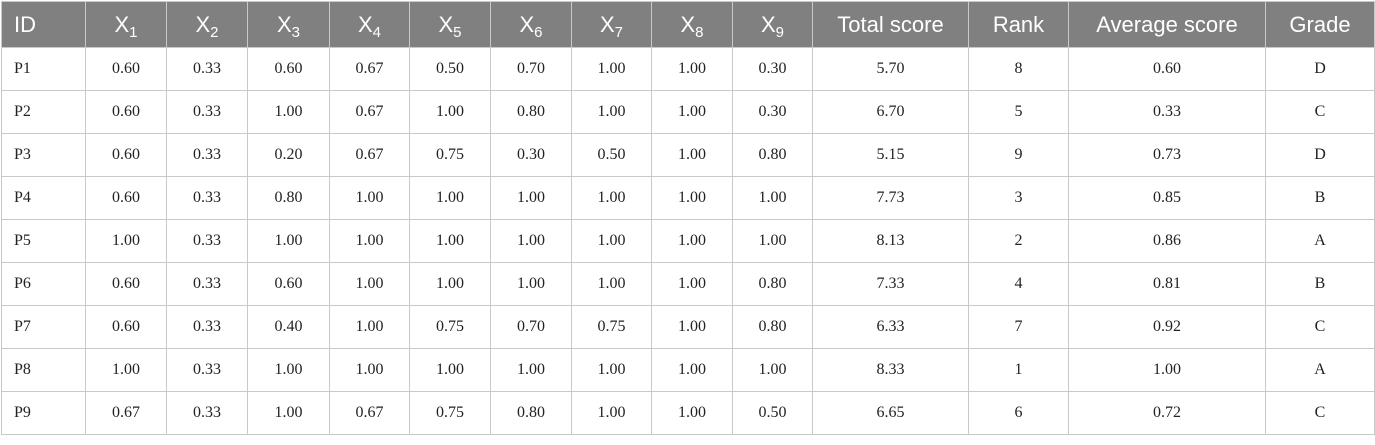 Image resolution: width=1375 pixels, height=445 pixels. I want to click on table-cell: 2, so click(1018, 241).